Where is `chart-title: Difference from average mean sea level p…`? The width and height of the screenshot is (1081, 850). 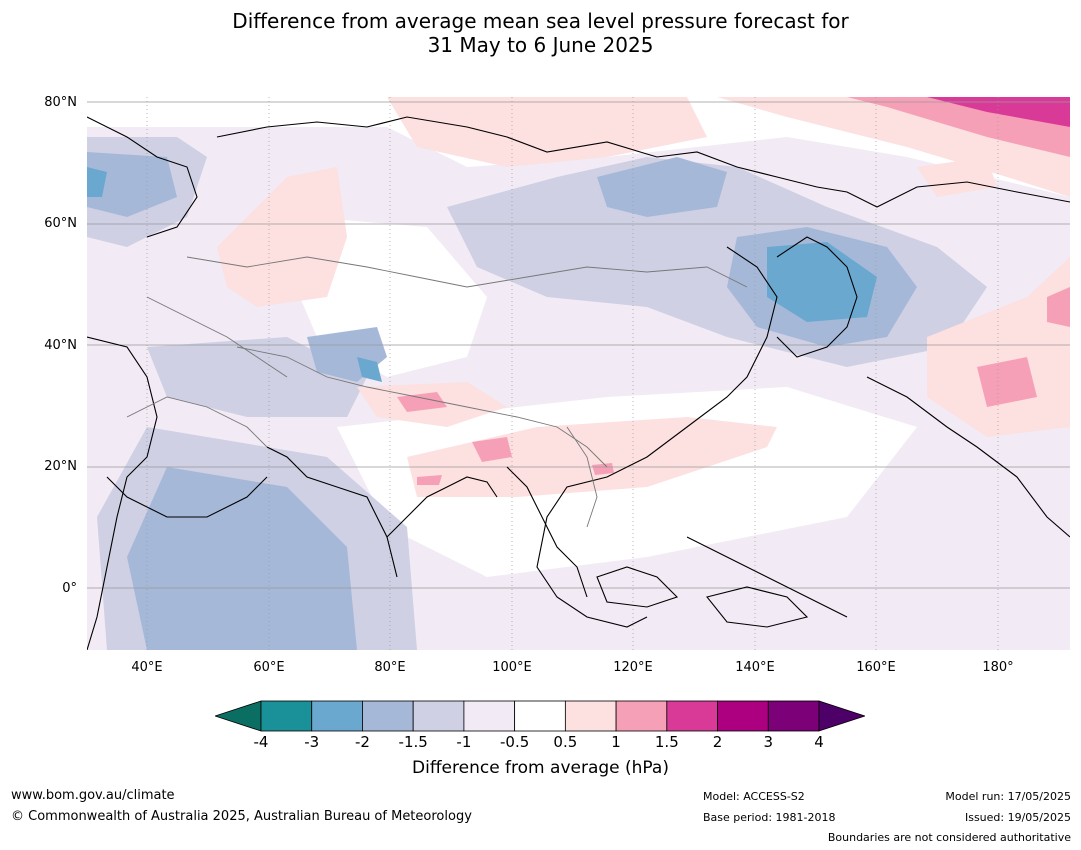
chart-title: Difference from average mean sea level p… is located at coordinates (540, 33).